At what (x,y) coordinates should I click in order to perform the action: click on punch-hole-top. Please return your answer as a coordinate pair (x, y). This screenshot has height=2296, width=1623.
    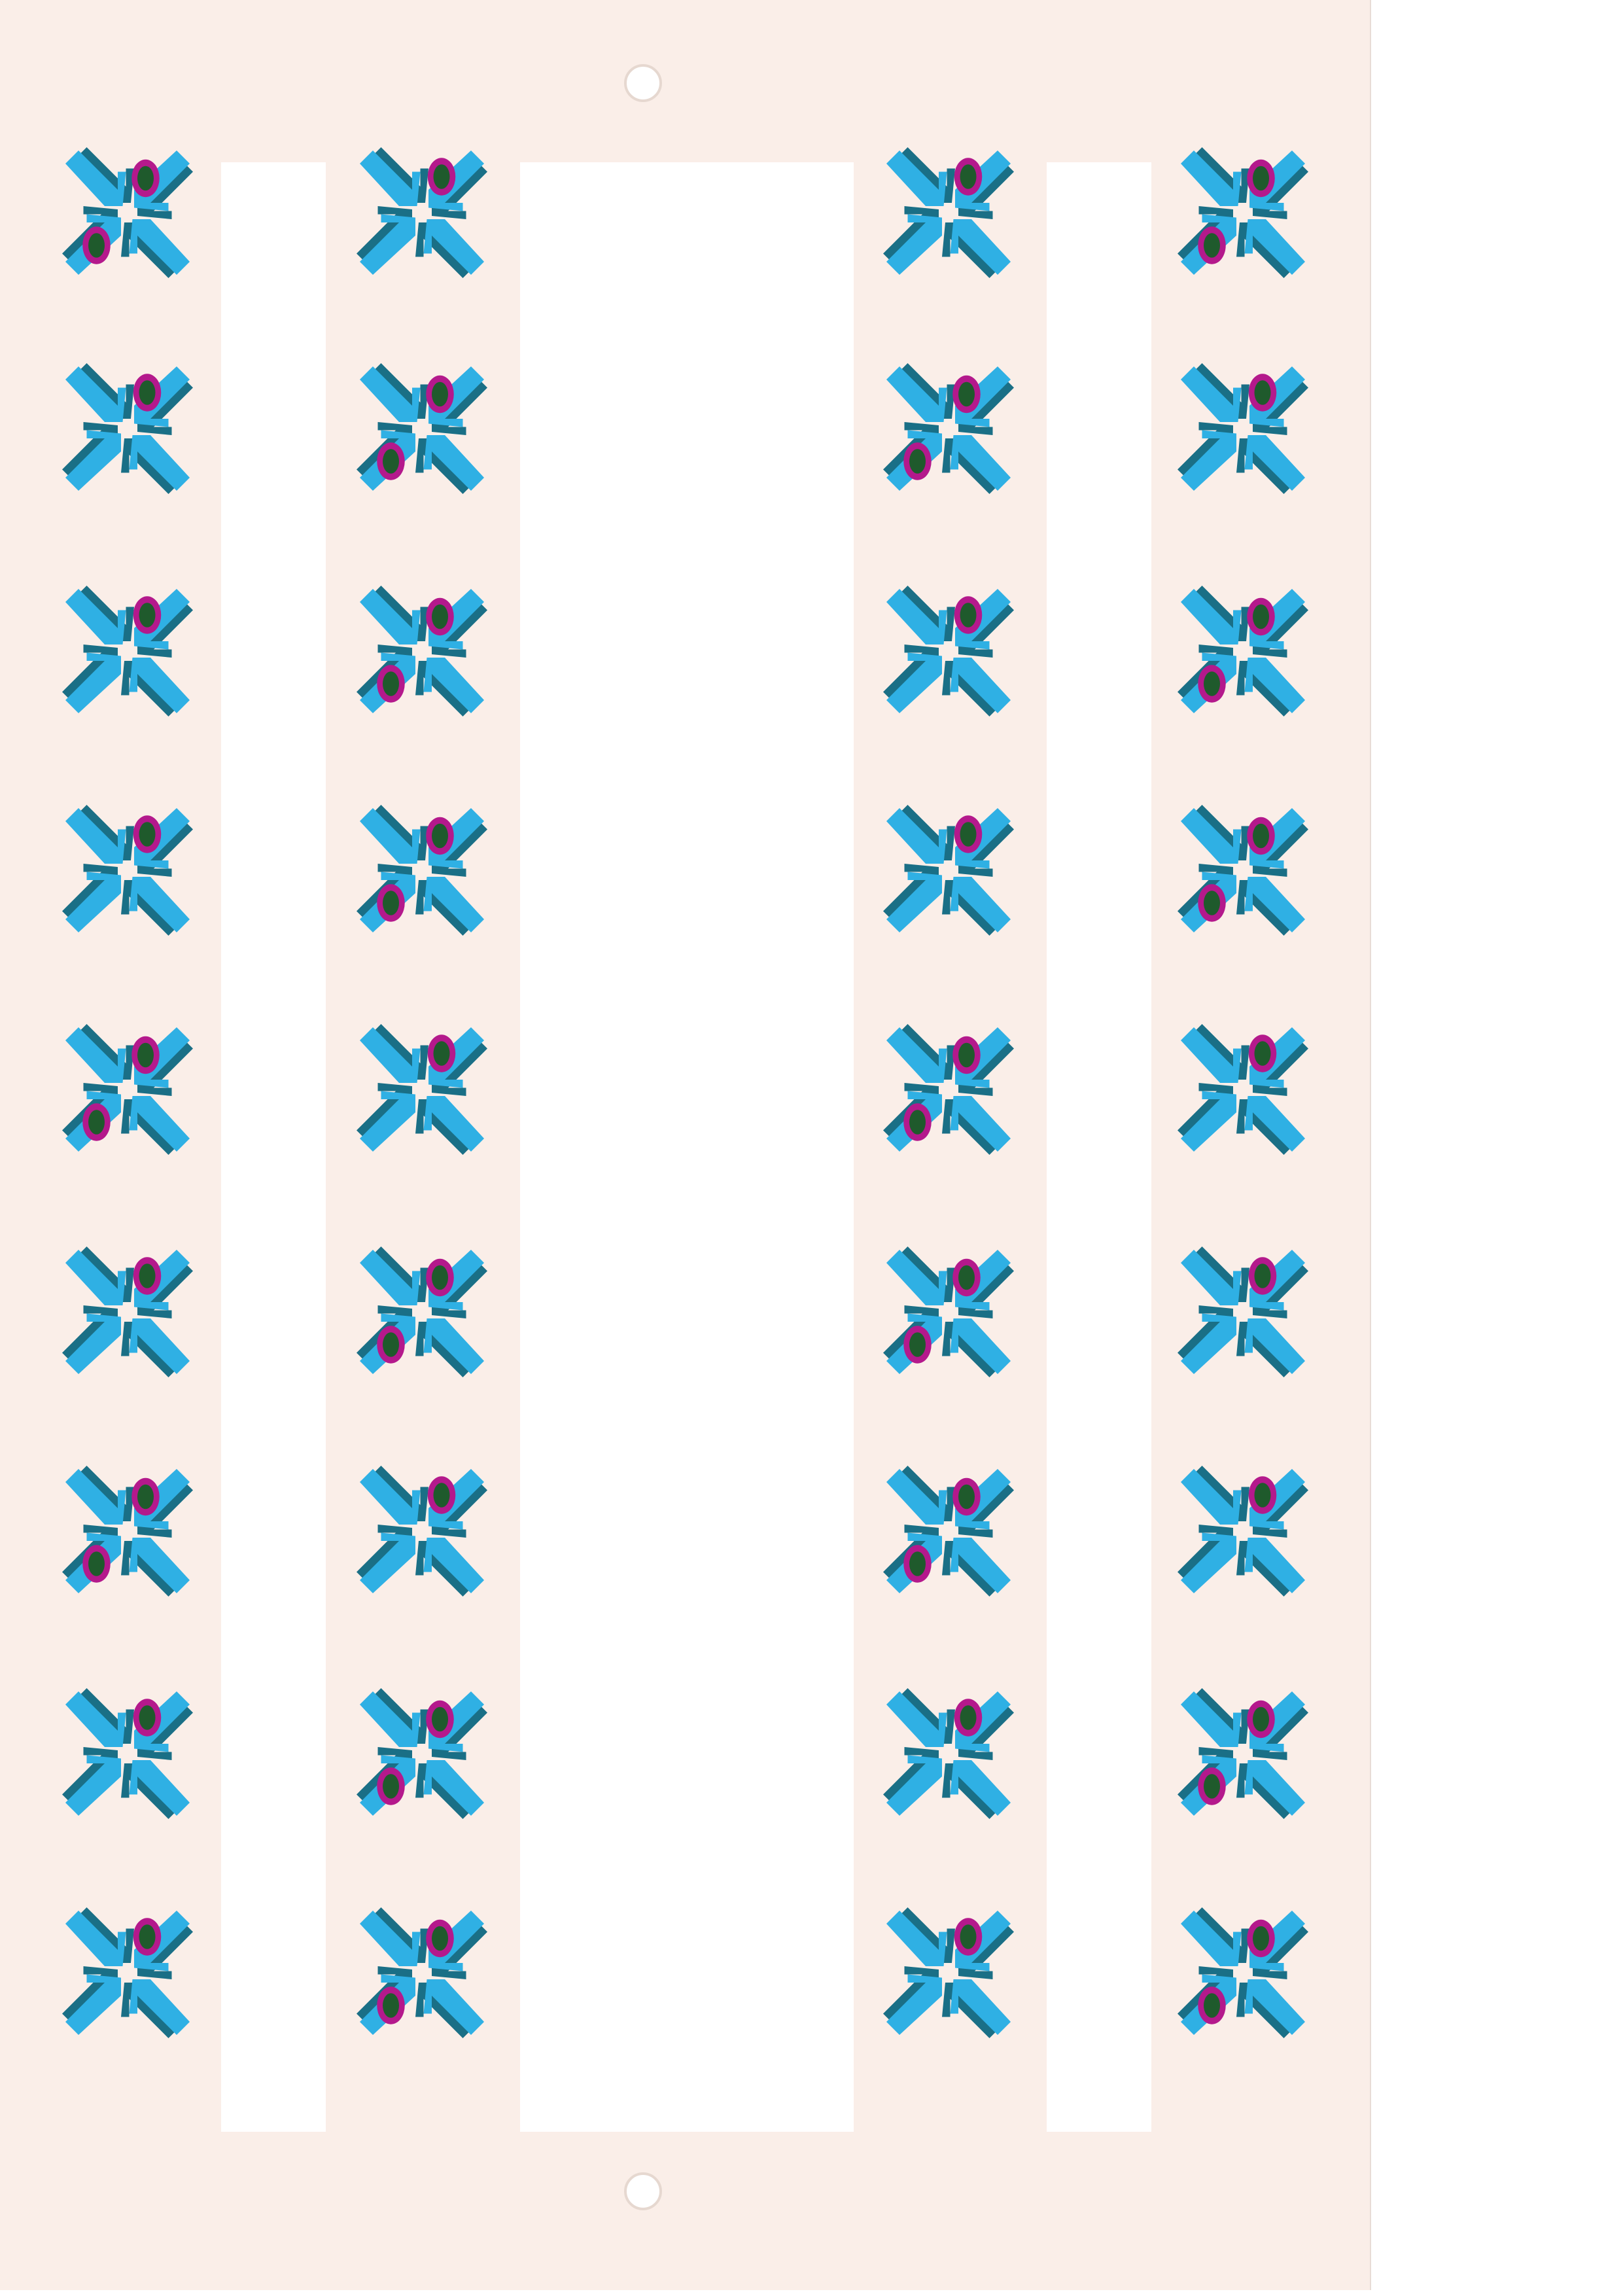
    Looking at the image, I should click on (643, 83).